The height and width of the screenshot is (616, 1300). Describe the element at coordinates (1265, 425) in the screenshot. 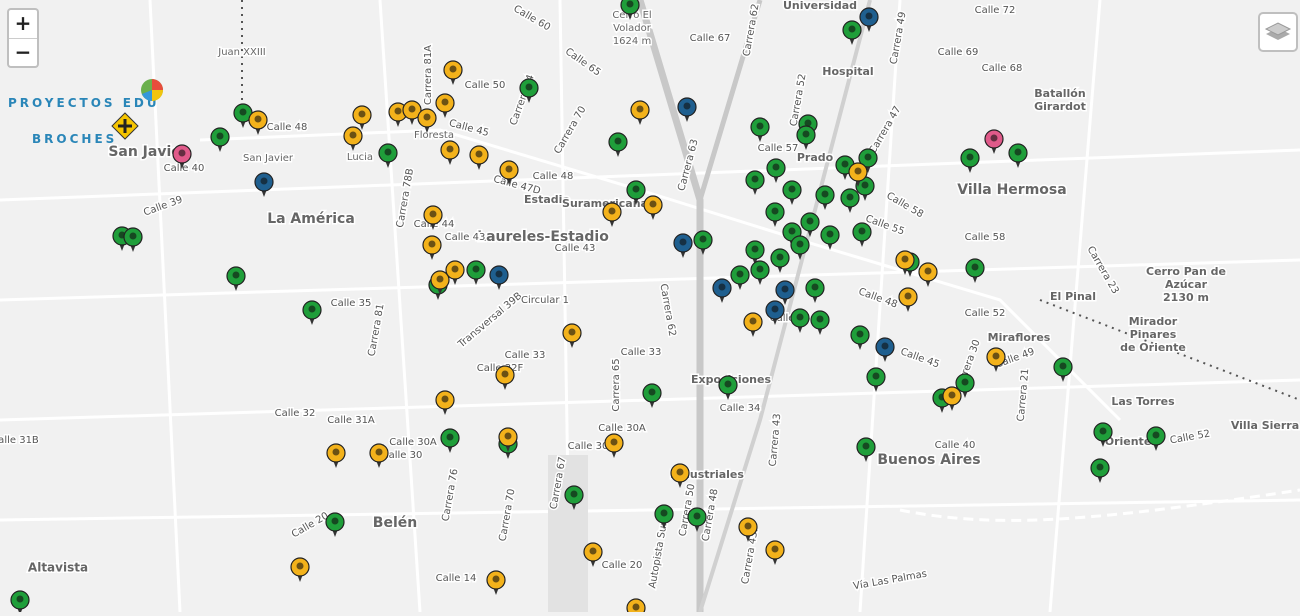

I see `place-label: Villa Sierra` at that location.